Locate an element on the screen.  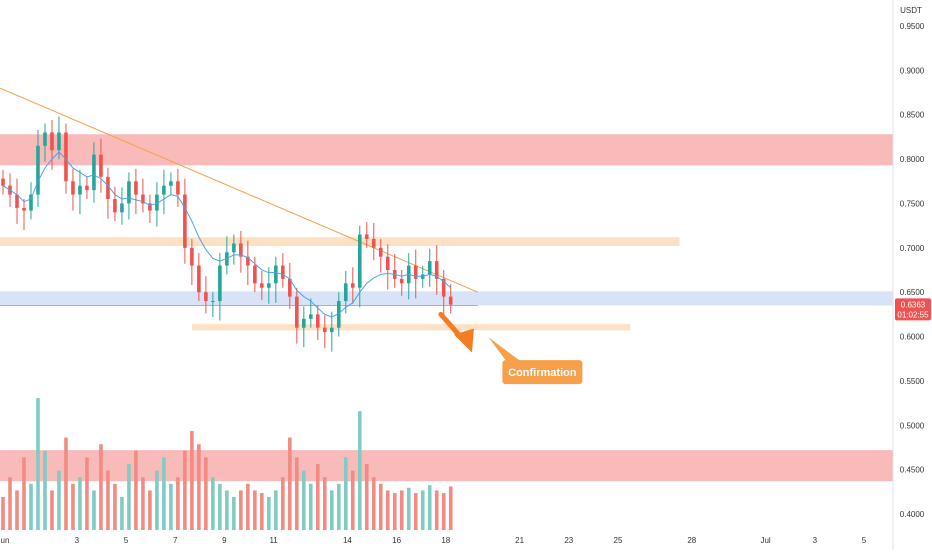
y-tick-label: 0.9000 is located at coordinates (912, 70).